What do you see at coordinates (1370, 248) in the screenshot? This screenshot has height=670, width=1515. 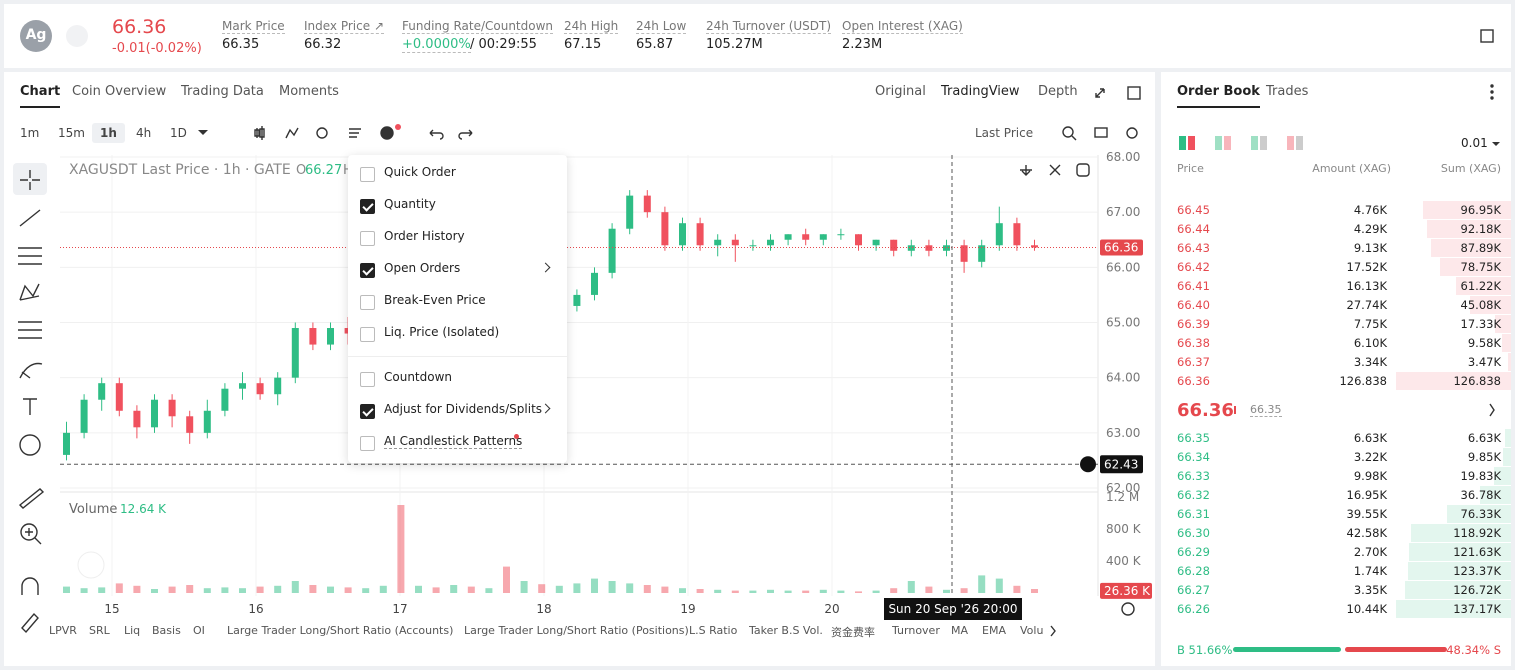 I see `book-amount: 9.13K` at bounding box center [1370, 248].